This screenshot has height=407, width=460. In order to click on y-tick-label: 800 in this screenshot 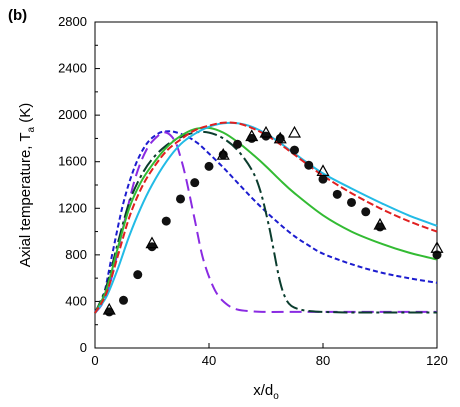, I will do `click(76, 254)`.